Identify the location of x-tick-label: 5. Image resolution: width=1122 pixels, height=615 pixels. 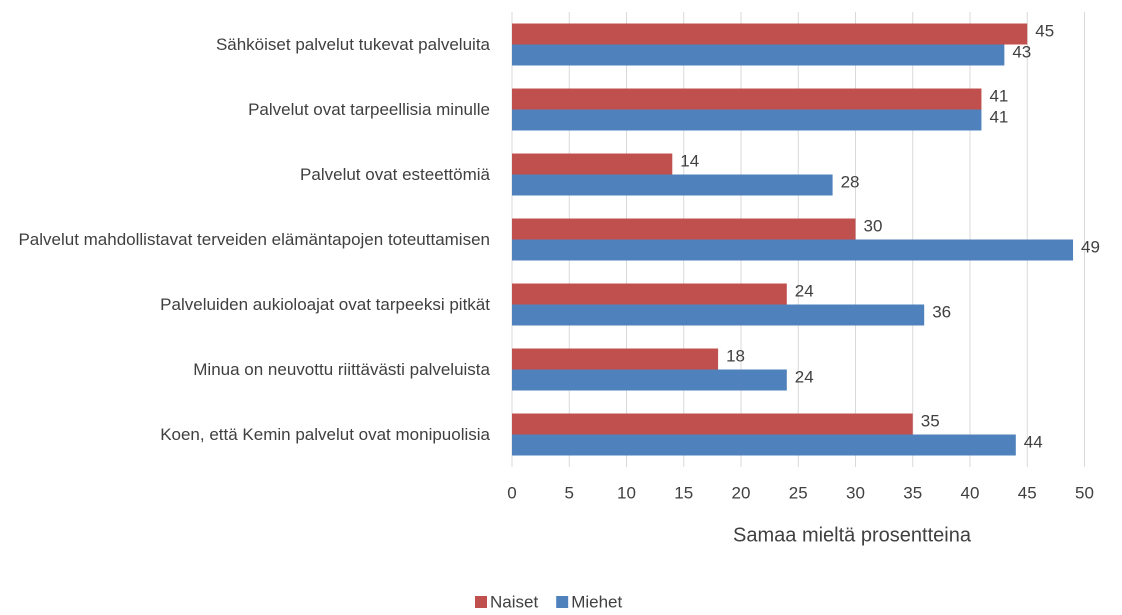
(569, 492).